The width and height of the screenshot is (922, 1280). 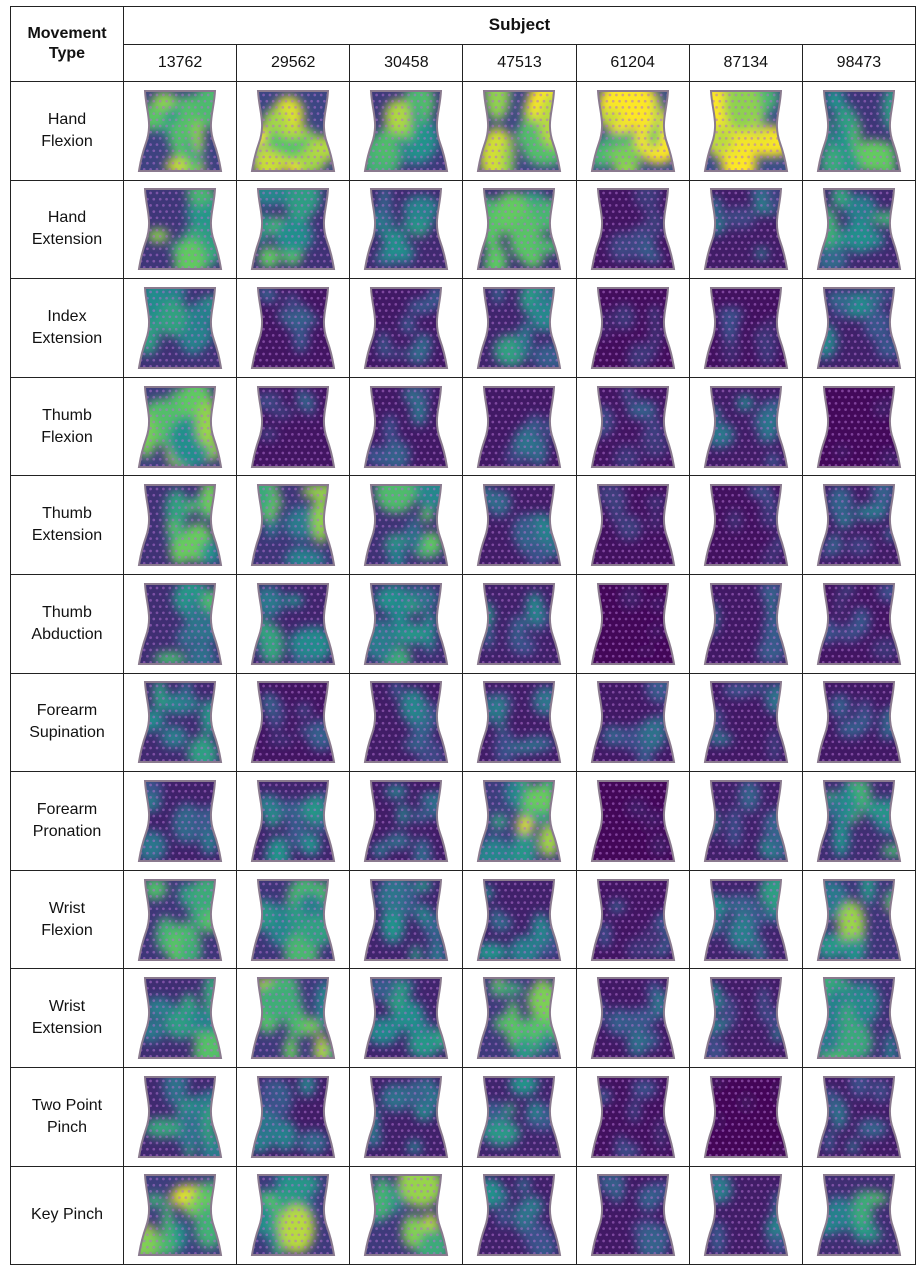 What do you see at coordinates (463, 131) in the screenshot?
I see `movement-row: Hand Flexion` at bounding box center [463, 131].